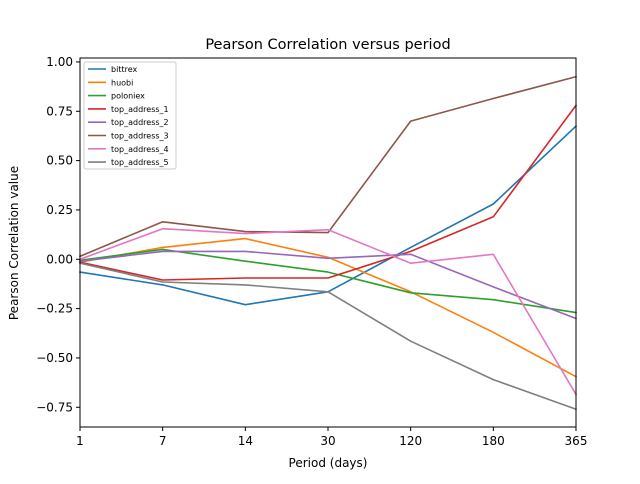  What do you see at coordinates (128, 96) in the screenshot?
I see `legend-label-poloniex: poloniex` at bounding box center [128, 96].